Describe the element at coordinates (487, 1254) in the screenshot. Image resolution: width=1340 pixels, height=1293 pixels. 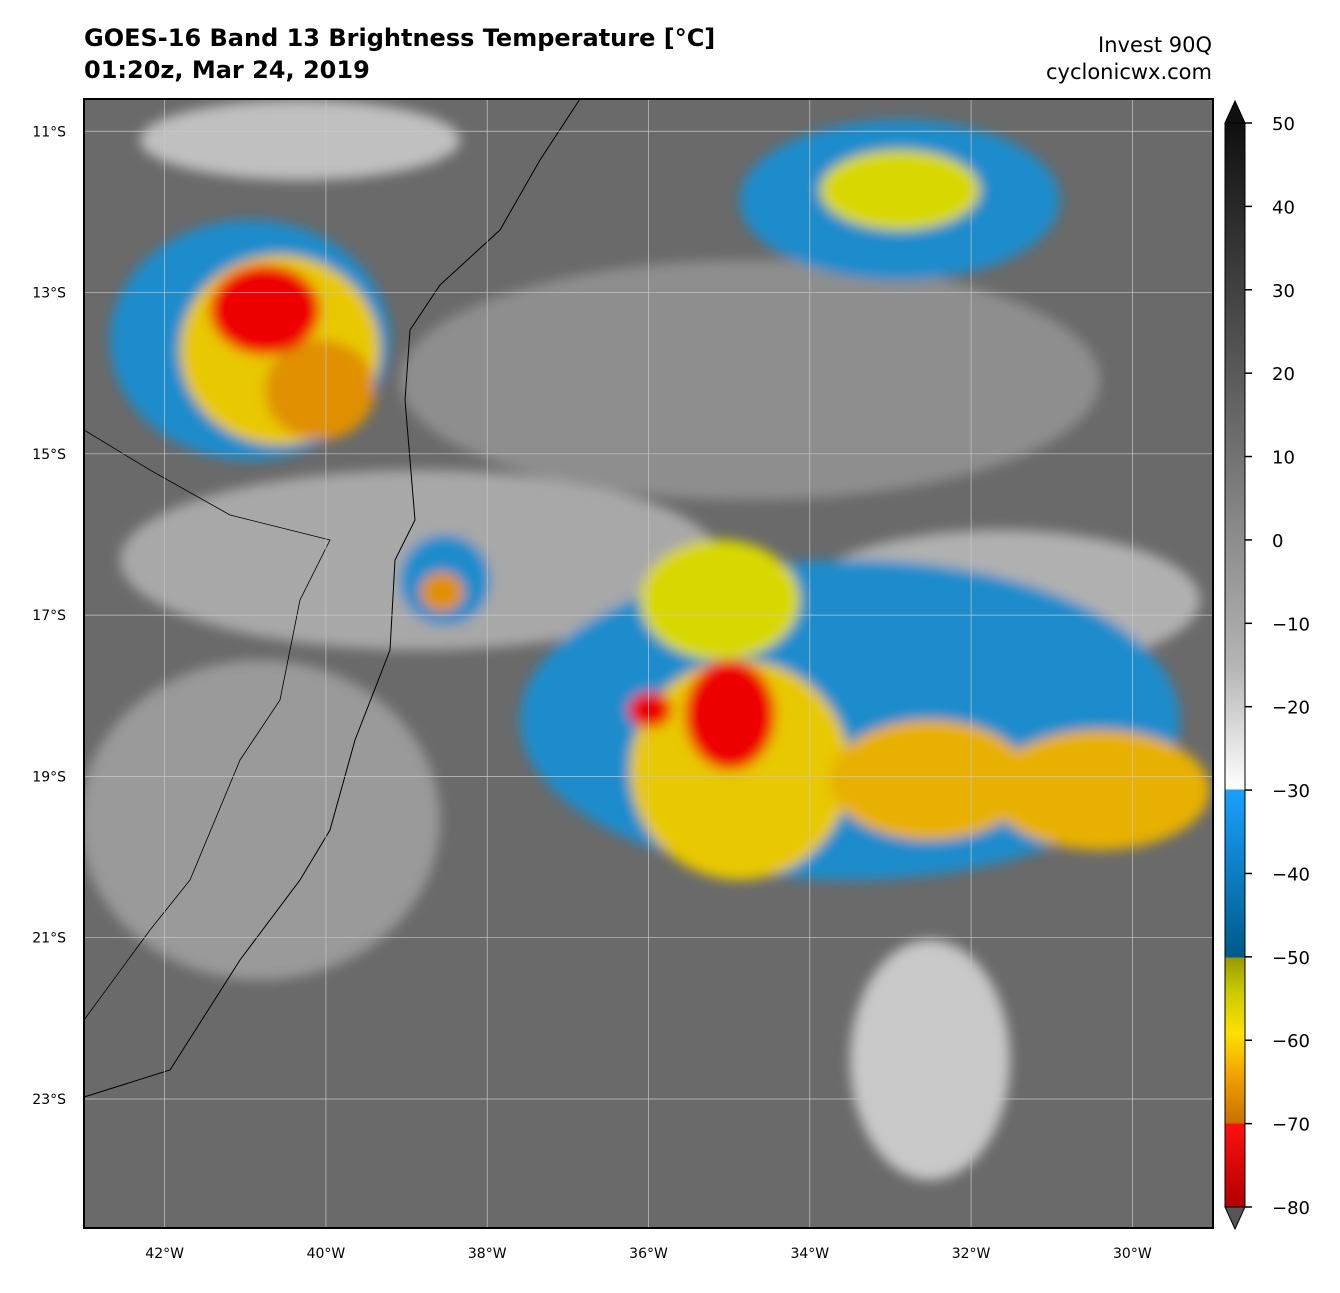
I see `x-tick-label: 38°W` at that location.